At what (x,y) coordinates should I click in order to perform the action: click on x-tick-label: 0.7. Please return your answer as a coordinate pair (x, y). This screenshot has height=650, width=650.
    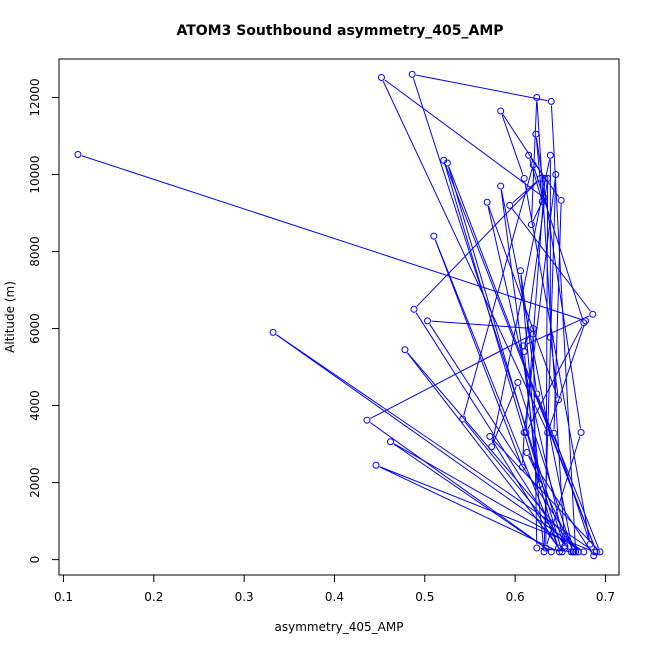
    Looking at the image, I should click on (605, 597).